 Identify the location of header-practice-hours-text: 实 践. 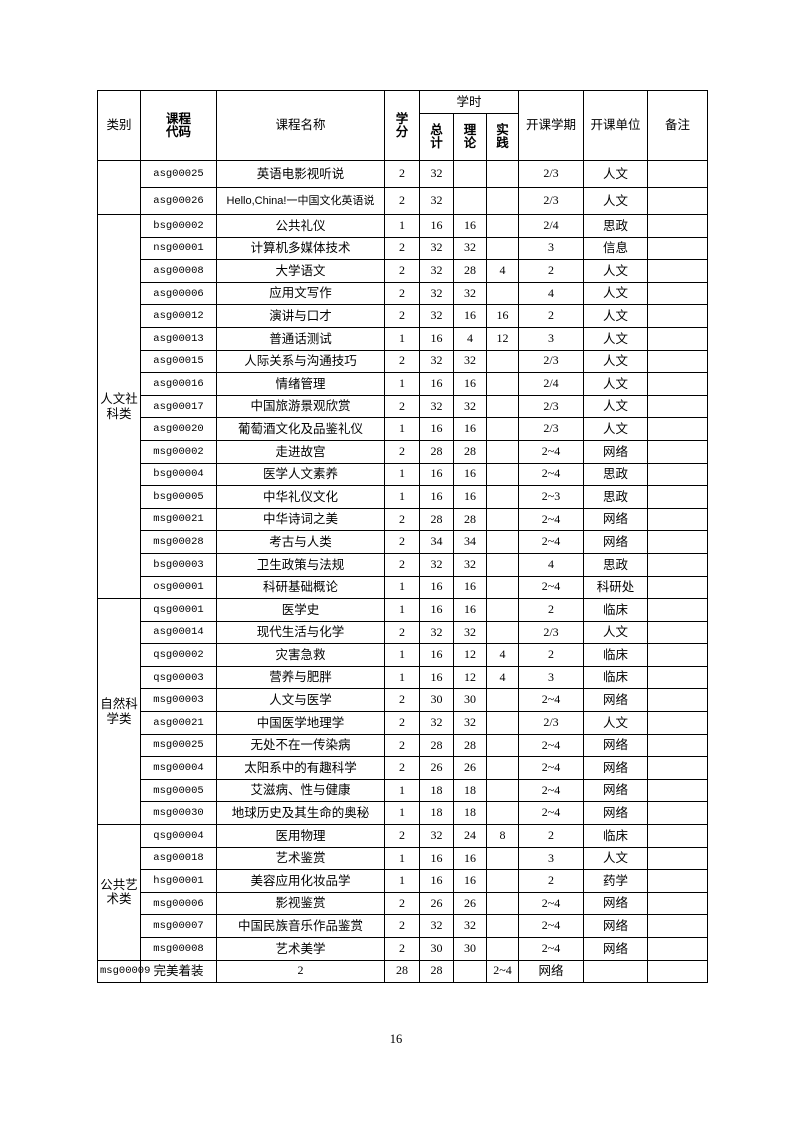
(502, 137).